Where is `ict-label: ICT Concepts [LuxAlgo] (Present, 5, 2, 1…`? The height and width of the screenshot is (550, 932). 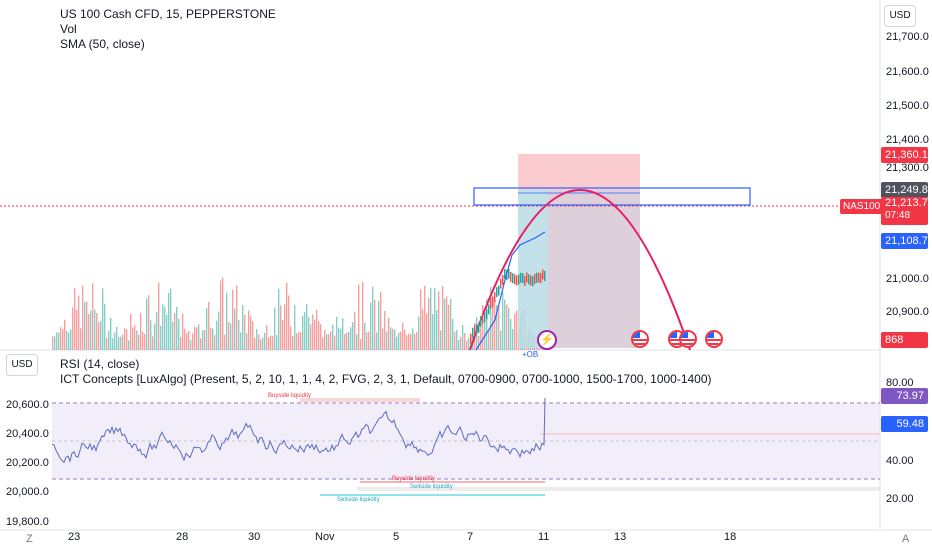
ict-label: ICT Concepts [LuxAlgo] (Present, 5, 2, 1… is located at coordinates (386, 379).